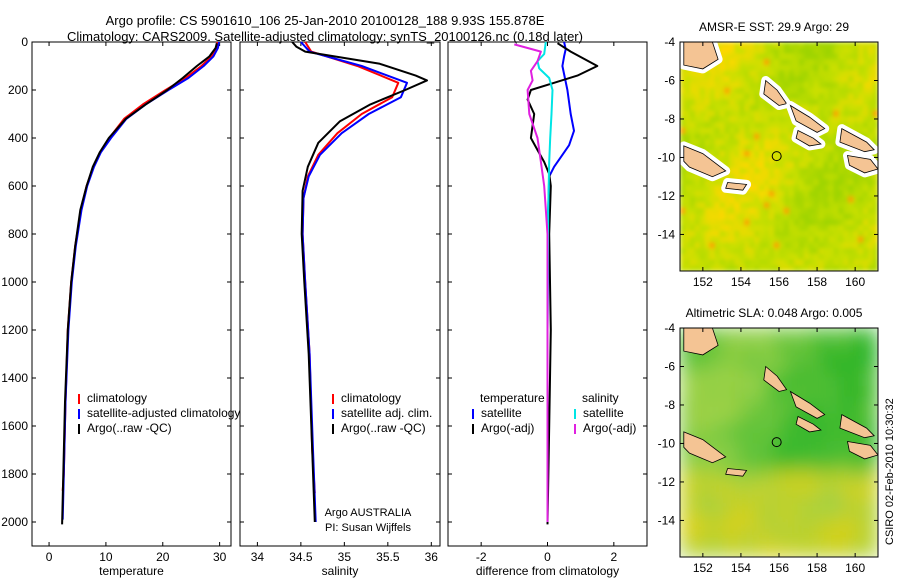 The image size is (900, 580). Describe the element at coordinates (669, 405) in the screenshot. I see `map-y-tick-label: -8` at that location.